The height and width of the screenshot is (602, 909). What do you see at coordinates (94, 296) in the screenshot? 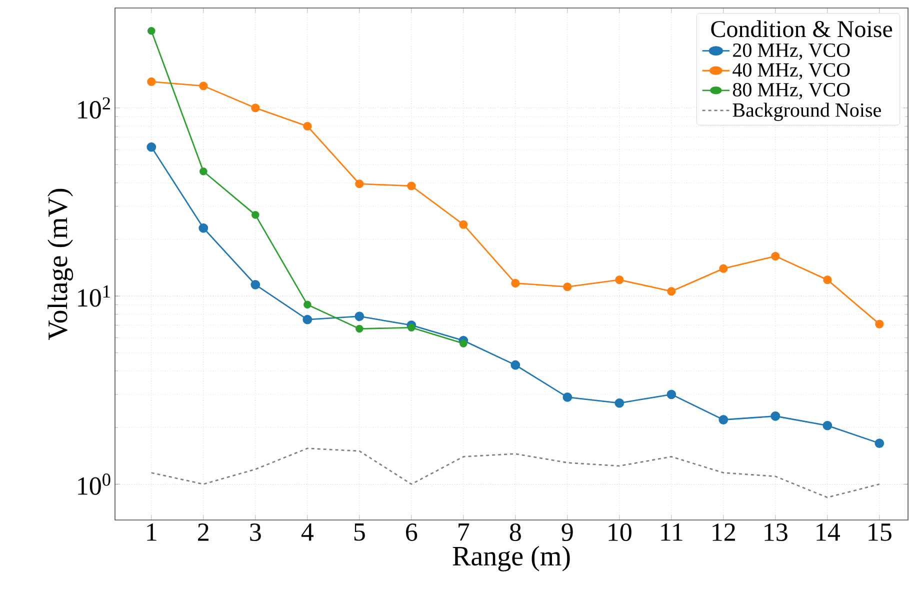
I see `y-tick-label: 10$^{1}$` at bounding box center [94, 296].